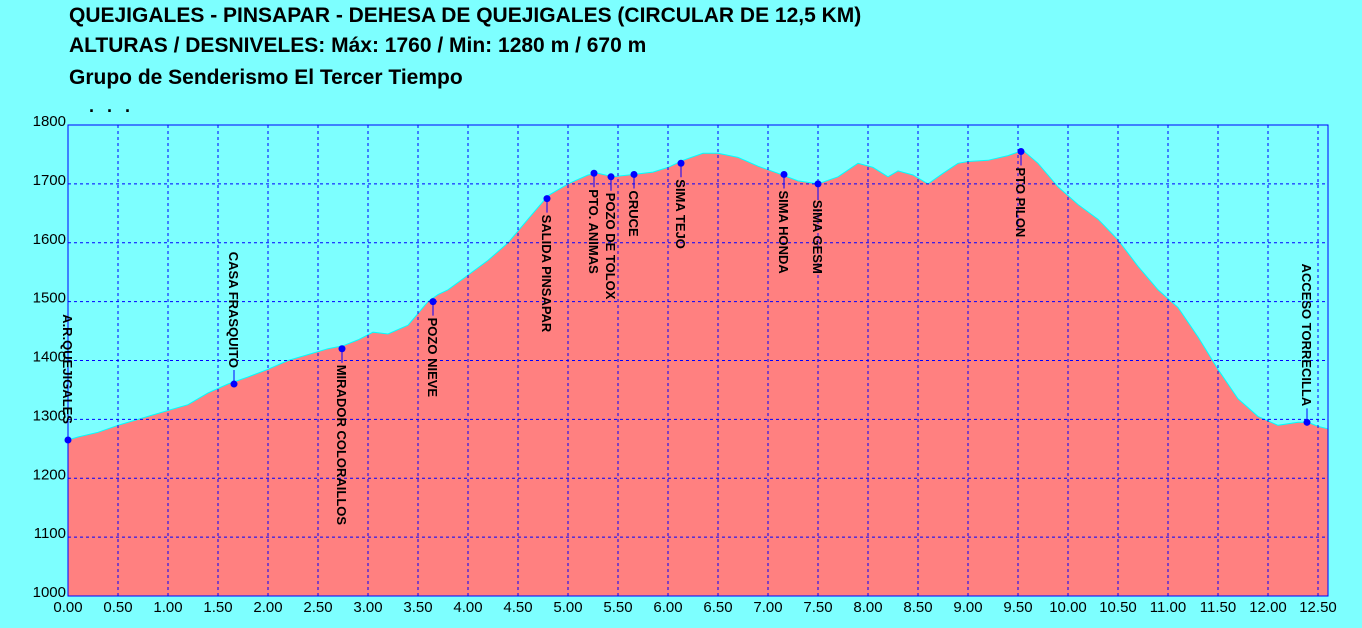 The image size is (1362, 628). Describe the element at coordinates (617, 607) in the screenshot. I see `x-tick-label: 5.50` at that location.